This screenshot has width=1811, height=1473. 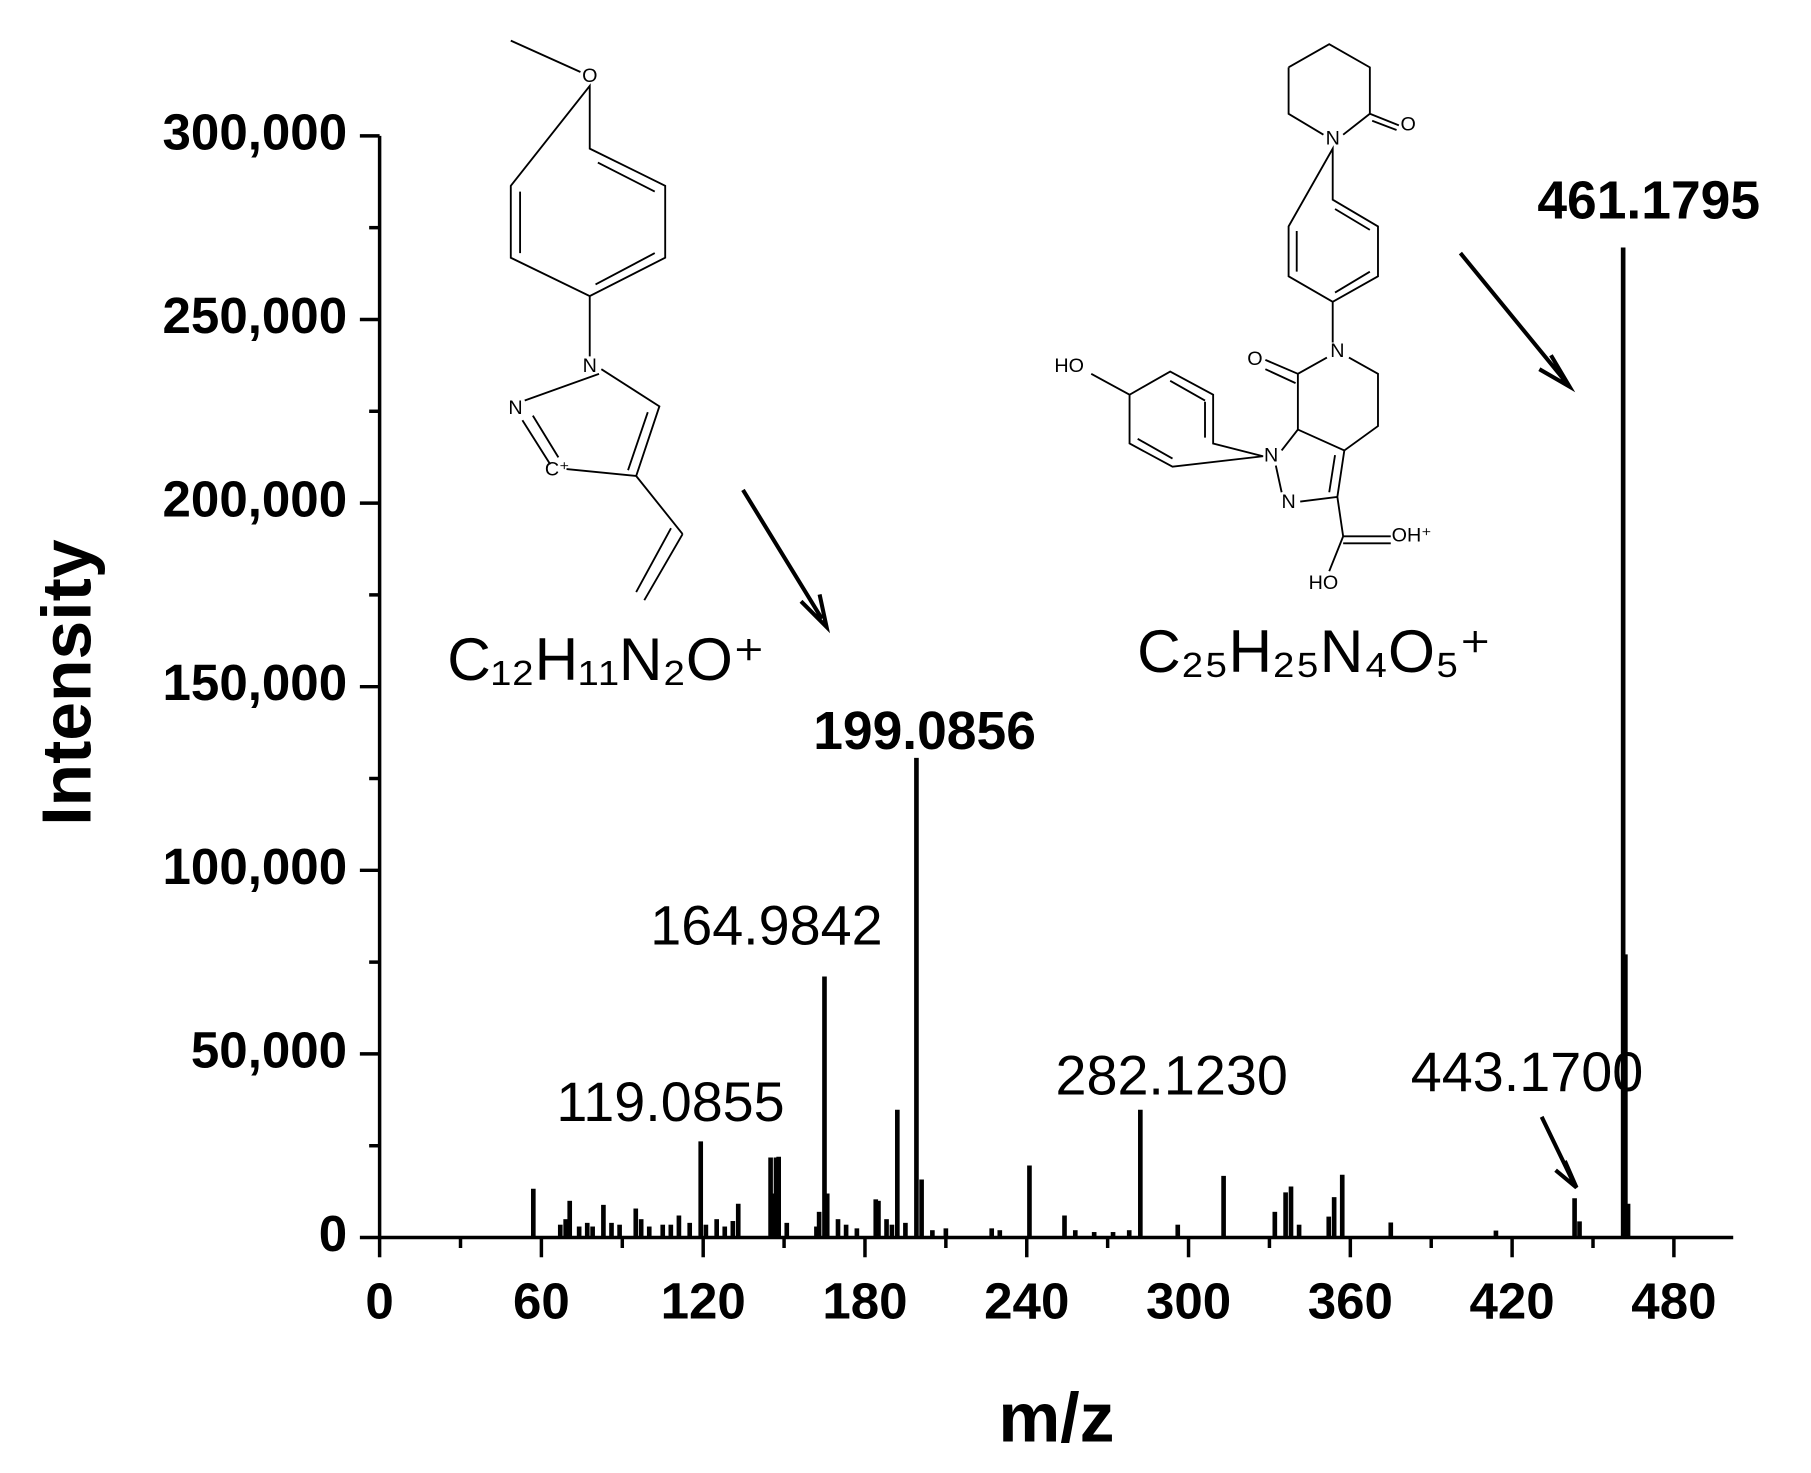 What do you see at coordinates (606, 659) in the screenshot?
I see `formula: C₁₂H₁₁N₂O⁺` at bounding box center [606, 659].